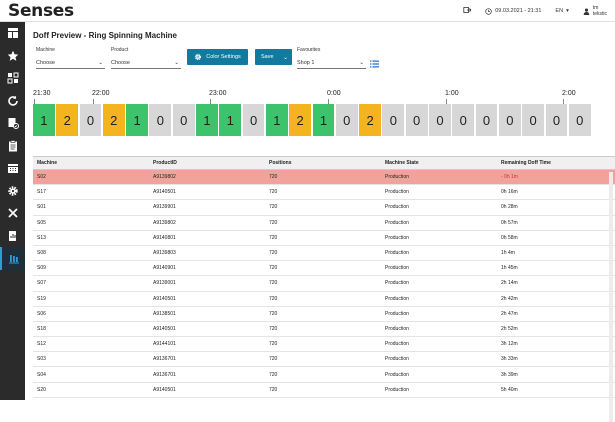 The image size is (615, 422). Describe the element at coordinates (324, 314) in the screenshot. I see `table-row: S06 A9138501 720 Production 2h 47m` at that location.